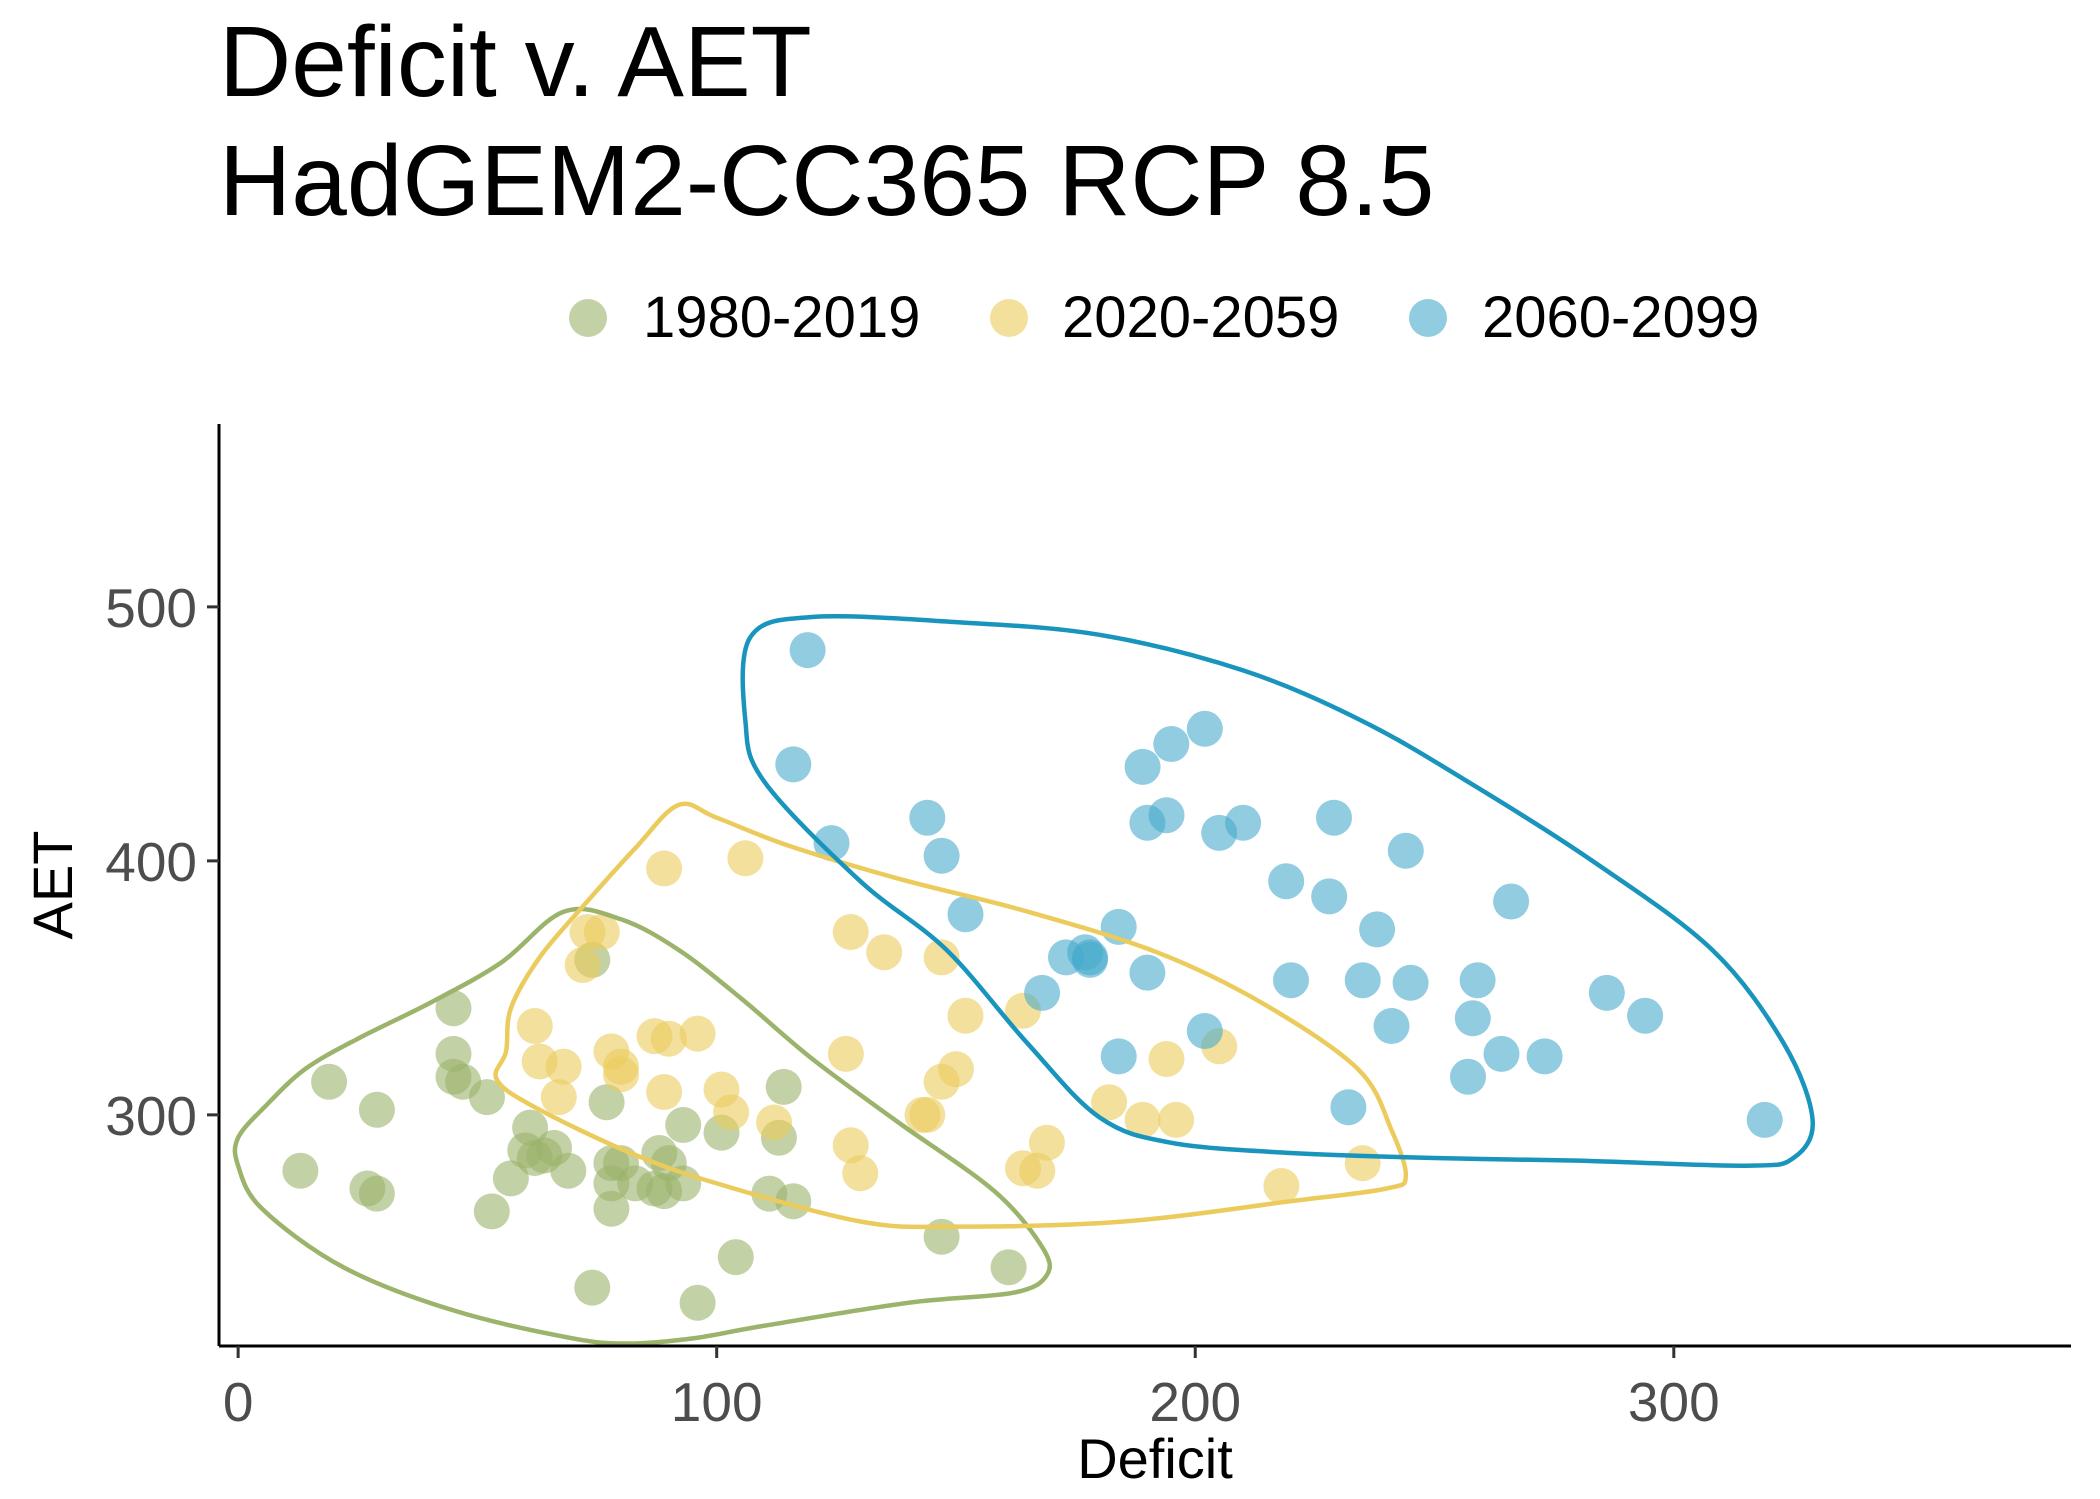 The image size is (2100, 1499). Describe the element at coordinates (151, 608) in the screenshot. I see `y-tick-label-500: 500` at that location.